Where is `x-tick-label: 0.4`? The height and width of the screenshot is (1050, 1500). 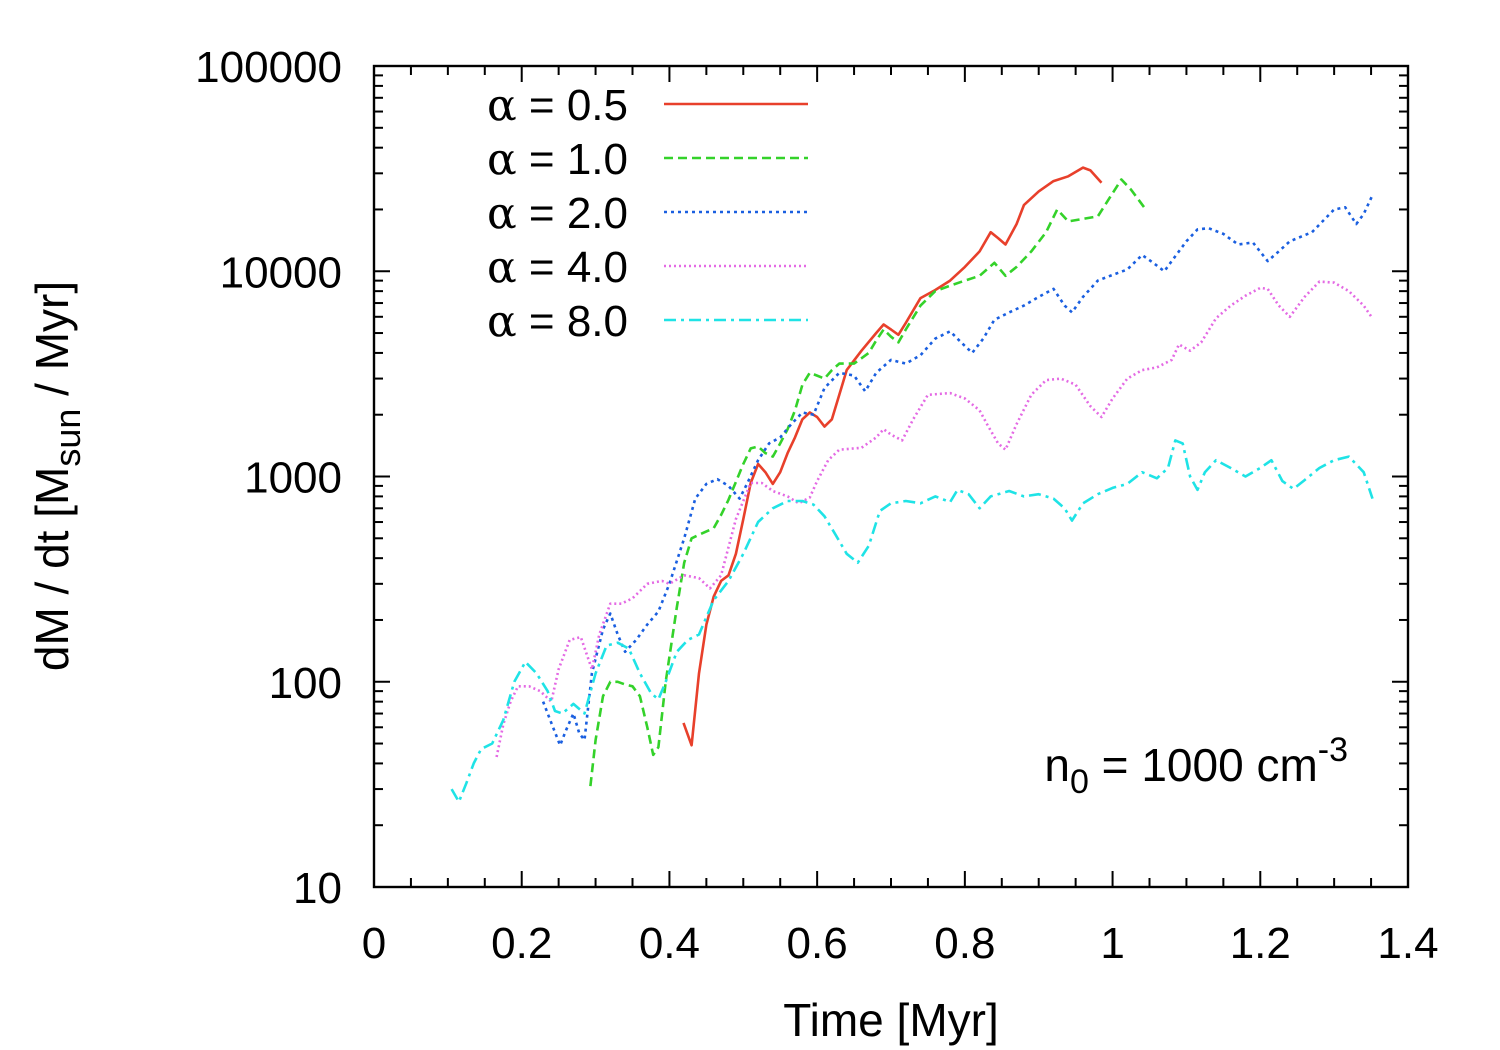
x-tick-label: 0.4 is located at coordinates (669, 943).